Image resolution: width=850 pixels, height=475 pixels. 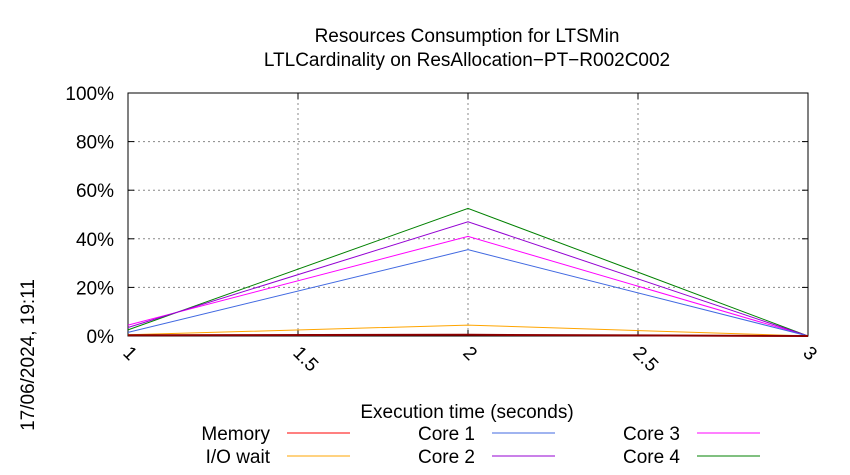 I want to click on y-tick-label: 0%, so click(x=101, y=337).